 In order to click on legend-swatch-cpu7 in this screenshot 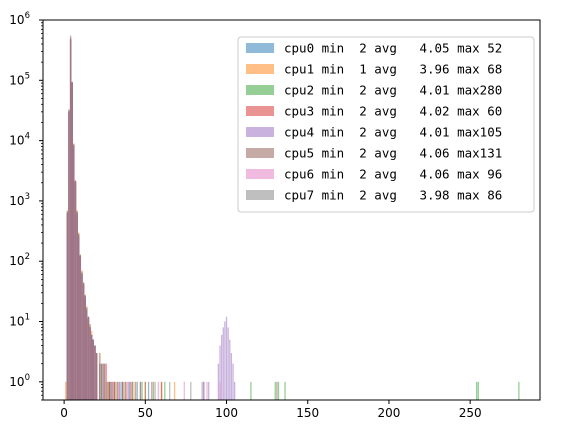, I will do `click(260, 195)`.